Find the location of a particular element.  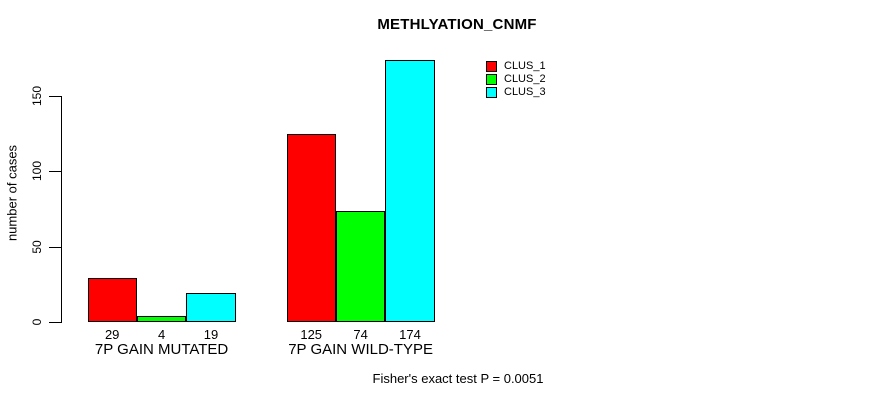

legend-label: CLUS_1 is located at coordinates (525, 66).